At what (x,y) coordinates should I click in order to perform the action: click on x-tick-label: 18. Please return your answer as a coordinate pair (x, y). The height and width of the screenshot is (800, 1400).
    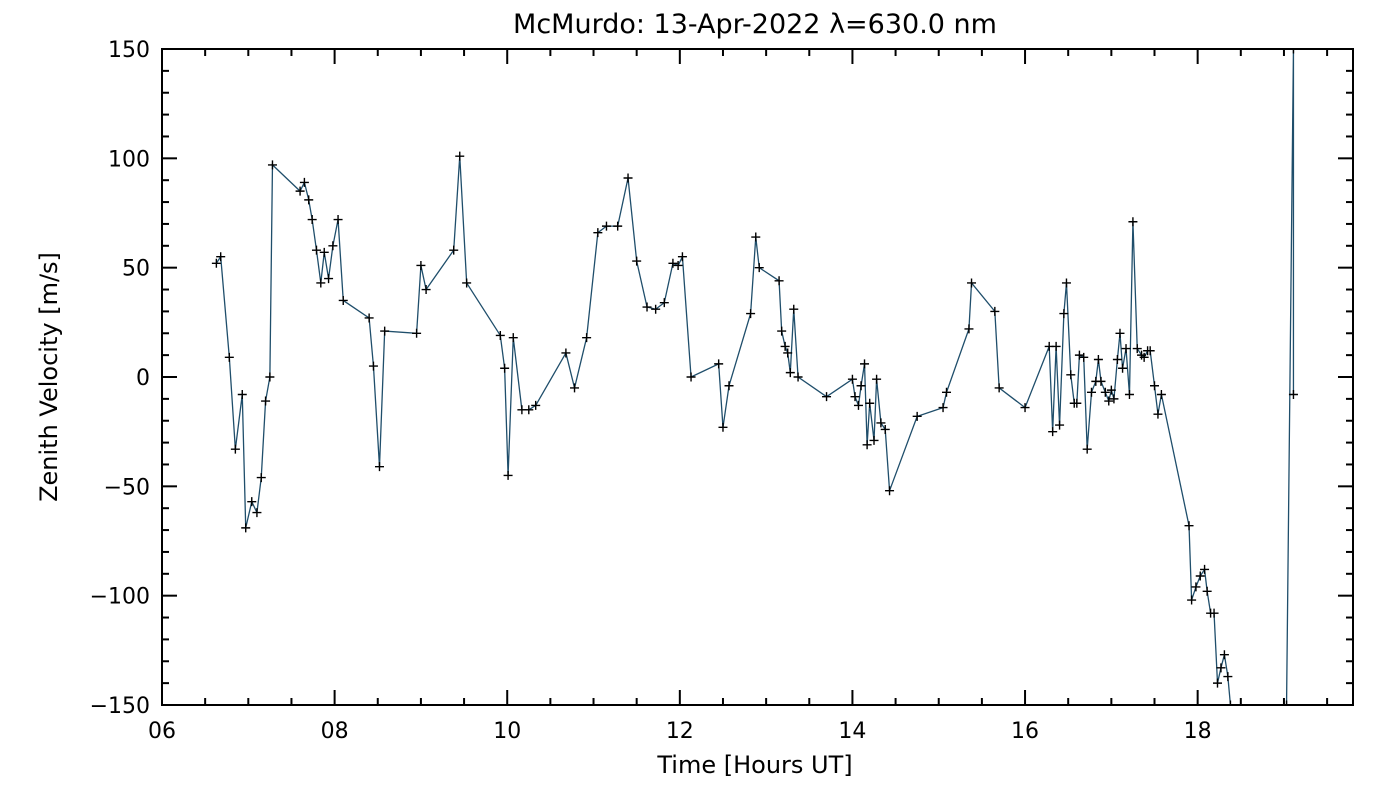
    Looking at the image, I should click on (1198, 731).